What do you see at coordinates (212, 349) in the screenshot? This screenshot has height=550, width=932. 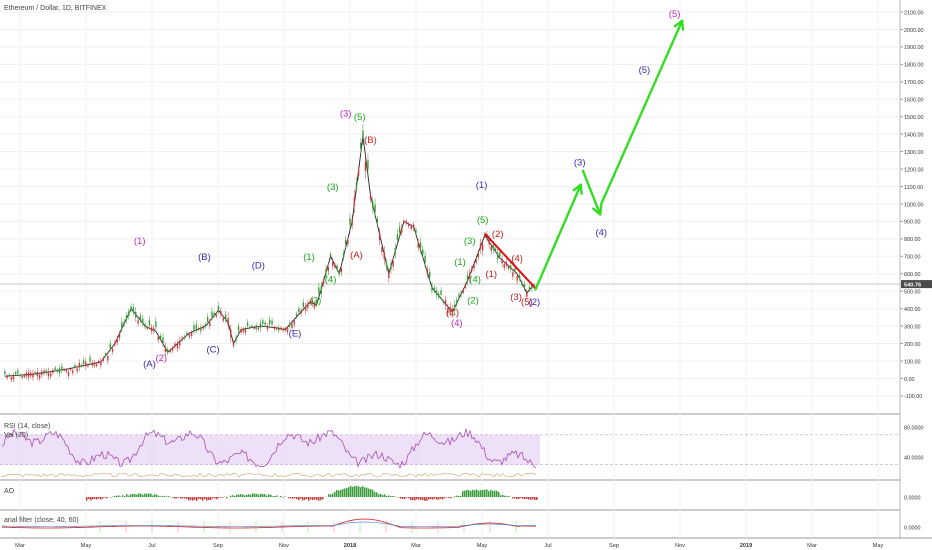 I see `wave-label: (C)` at bounding box center [212, 349].